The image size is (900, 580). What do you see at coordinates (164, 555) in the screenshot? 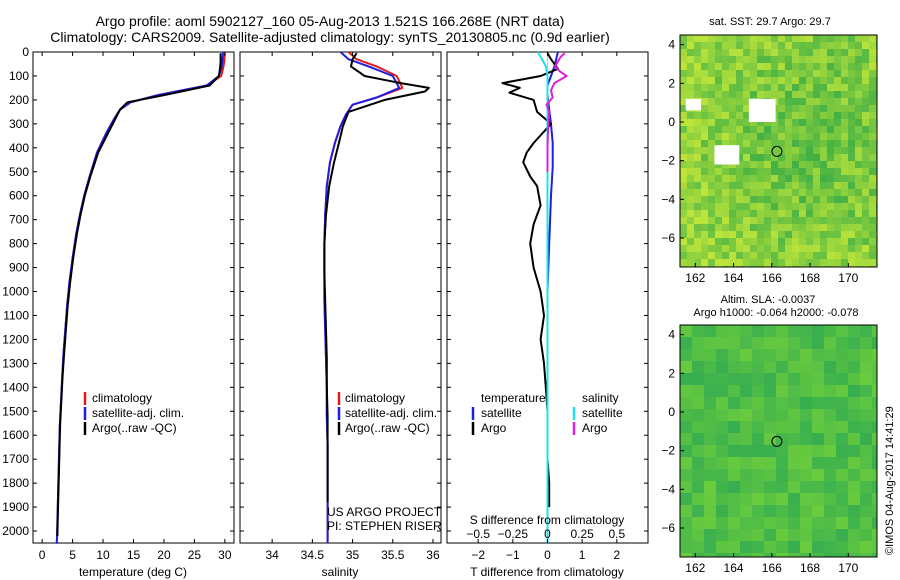
I see `x-tick-label: 20` at bounding box center [164, 555].